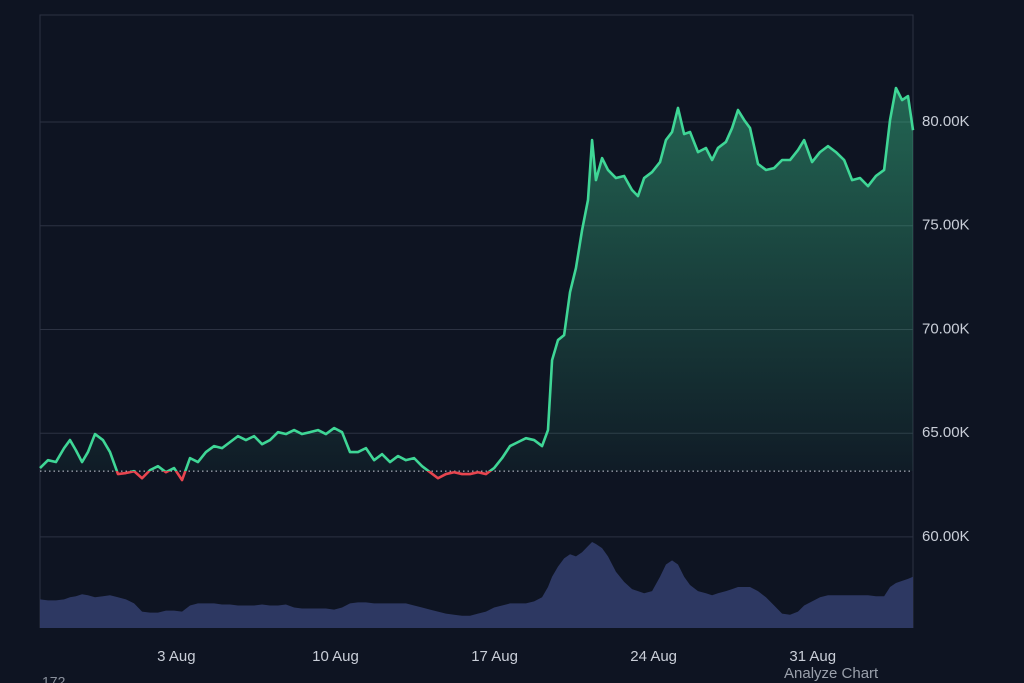  I want to click on footer-left: 172, so click(54, 678).